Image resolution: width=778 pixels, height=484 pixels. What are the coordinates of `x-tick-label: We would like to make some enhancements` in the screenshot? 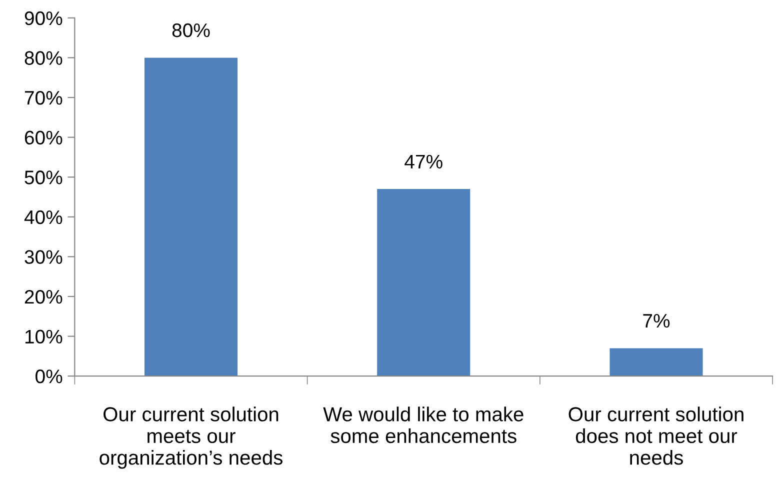 It's located at (423, 425).